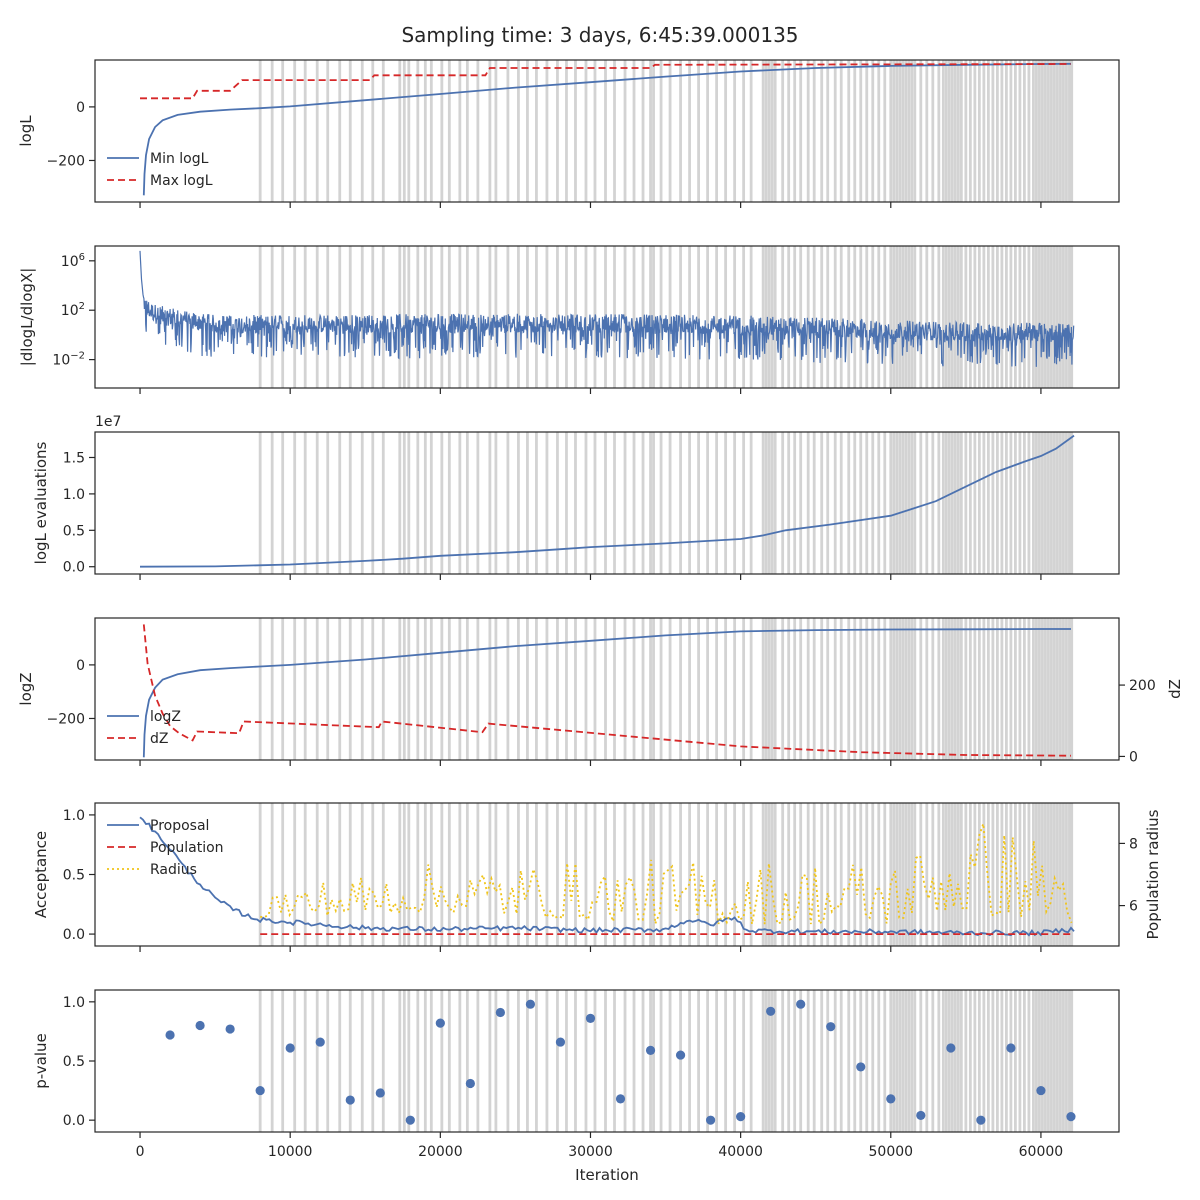 The image size is (1200, 1200). I want to click on y-axis-label: logL, so click(26, 131).